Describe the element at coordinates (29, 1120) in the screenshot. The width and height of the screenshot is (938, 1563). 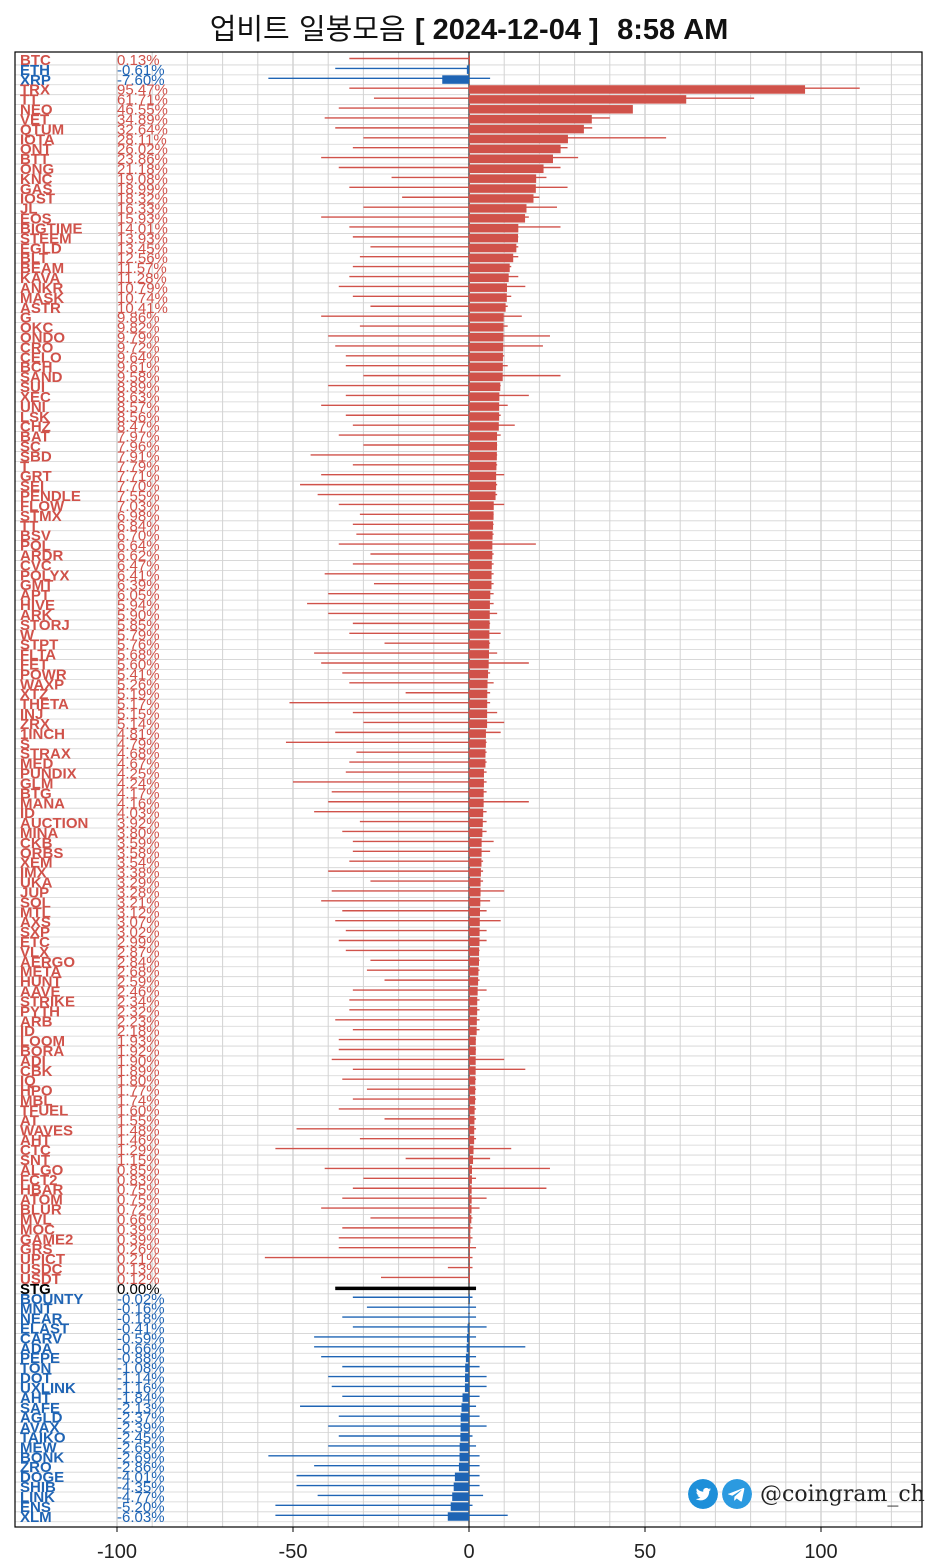
I see `row-symbol: AT` at that location.